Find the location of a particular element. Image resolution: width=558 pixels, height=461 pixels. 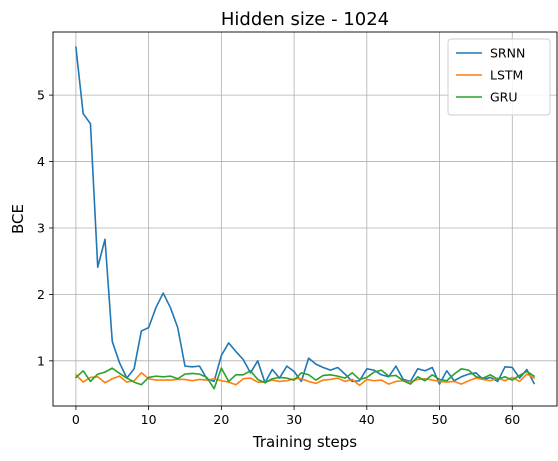

y-tick-label: 2 is located at coordinates (41, 294).